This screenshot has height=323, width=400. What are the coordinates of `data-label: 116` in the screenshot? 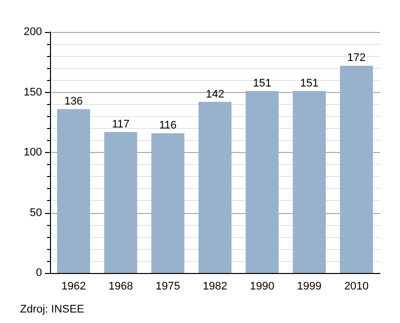 It's located at (168, 126).